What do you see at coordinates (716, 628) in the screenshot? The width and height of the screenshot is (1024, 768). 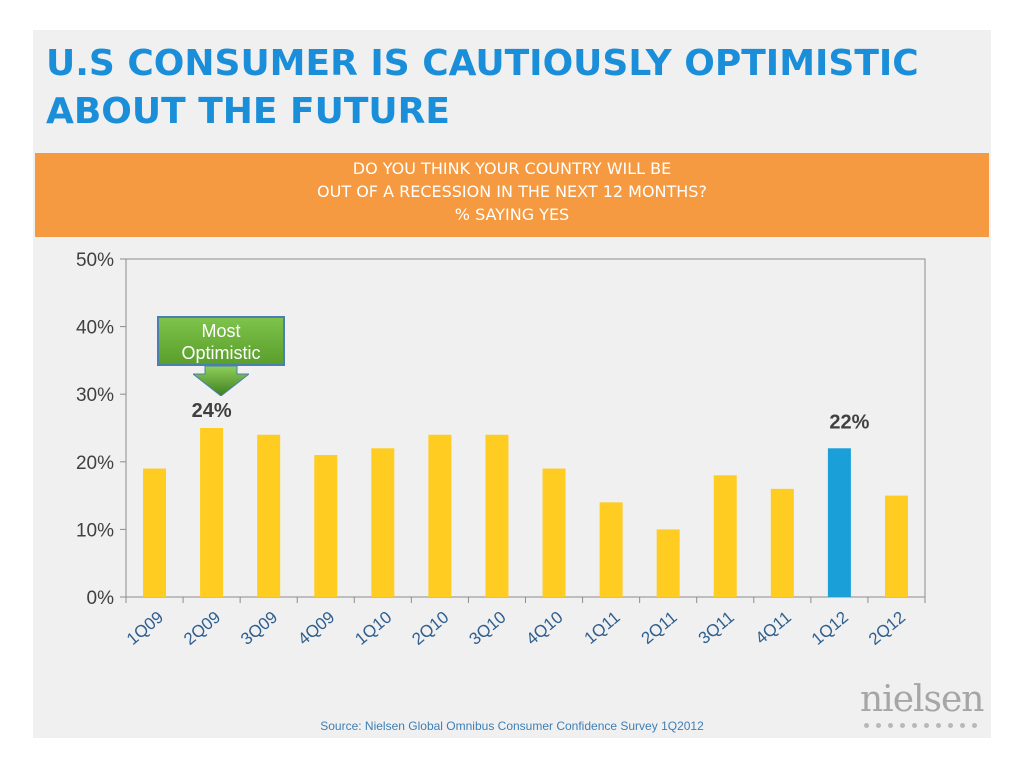 I see `x-tick-label: 3Q11` at bounding box center [716, 628].